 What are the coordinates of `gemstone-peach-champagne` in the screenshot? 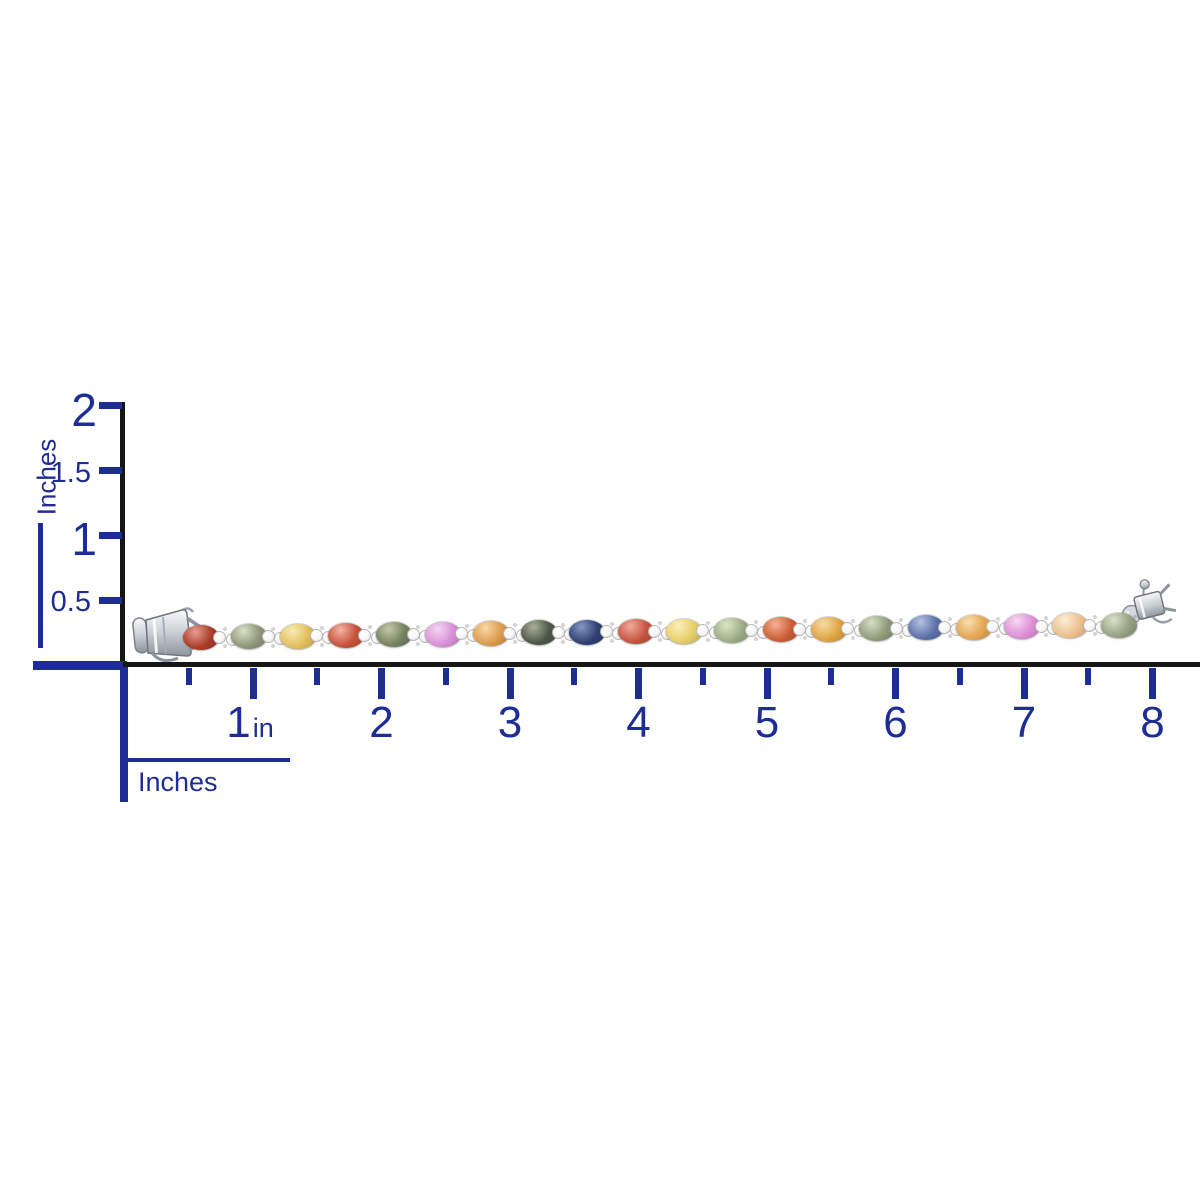 It's located at (1070, 626).